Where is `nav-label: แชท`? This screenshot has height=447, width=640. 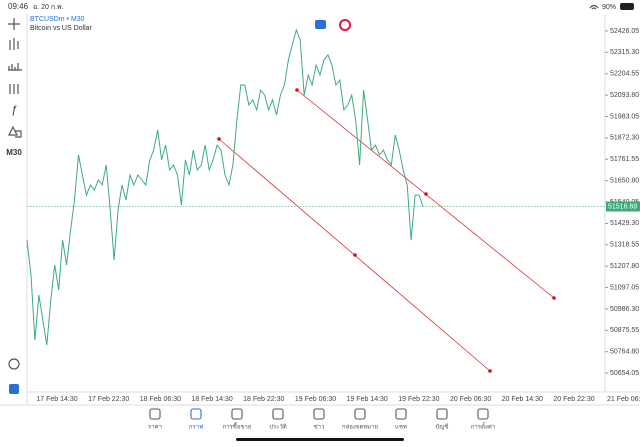
nav-label: แชท is located at coordinates (401, 427).